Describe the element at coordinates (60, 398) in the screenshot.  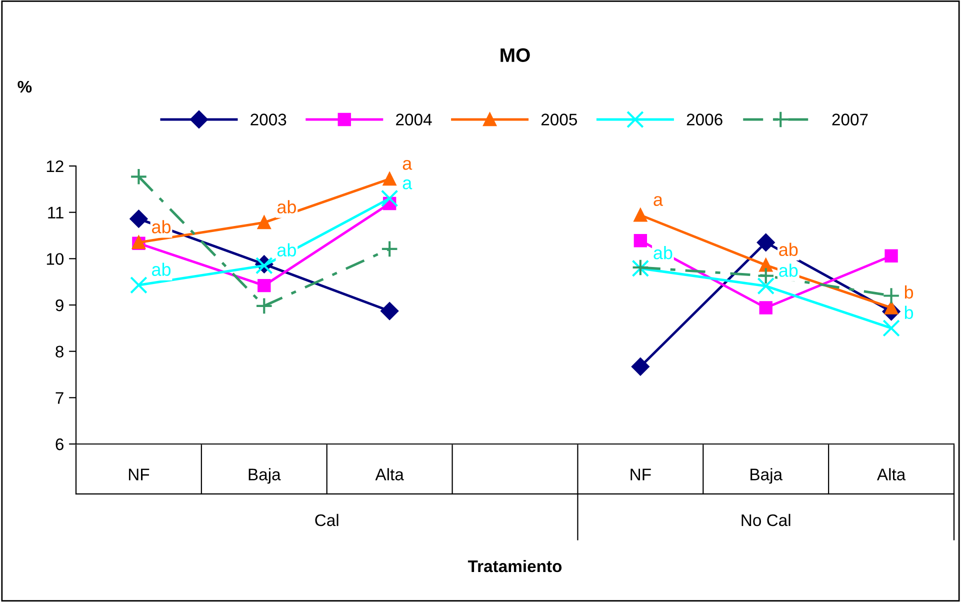
I see `y-tick-label: 7` at that location.